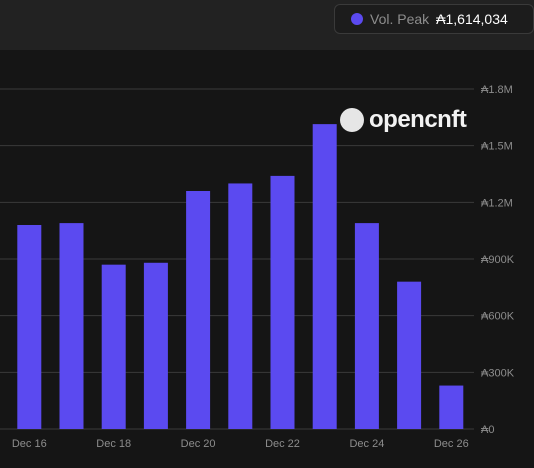 This screenshot has height=468, width=534. Describe the element at coordinates (198, 444) in the screenshot. I see `x-tick-label: Dec 20` at that location.